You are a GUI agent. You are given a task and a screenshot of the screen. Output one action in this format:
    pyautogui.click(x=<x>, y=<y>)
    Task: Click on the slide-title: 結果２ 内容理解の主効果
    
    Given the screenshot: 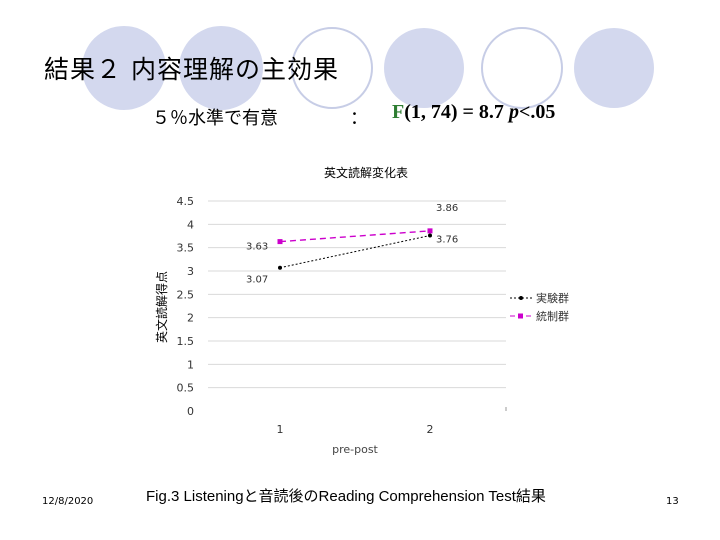 What is the action you would take?
    pyautogui.click(x=191, y=69)
    